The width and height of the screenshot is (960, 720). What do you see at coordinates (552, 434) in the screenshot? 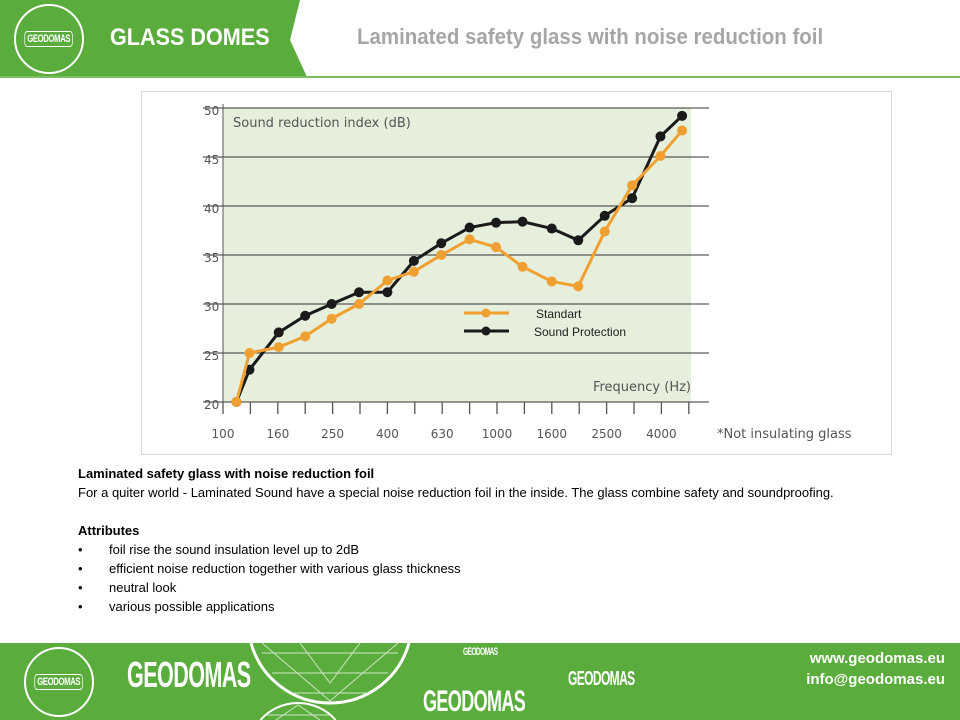
I see `x-tick-label: 1600` at bounding box center [552, 434].